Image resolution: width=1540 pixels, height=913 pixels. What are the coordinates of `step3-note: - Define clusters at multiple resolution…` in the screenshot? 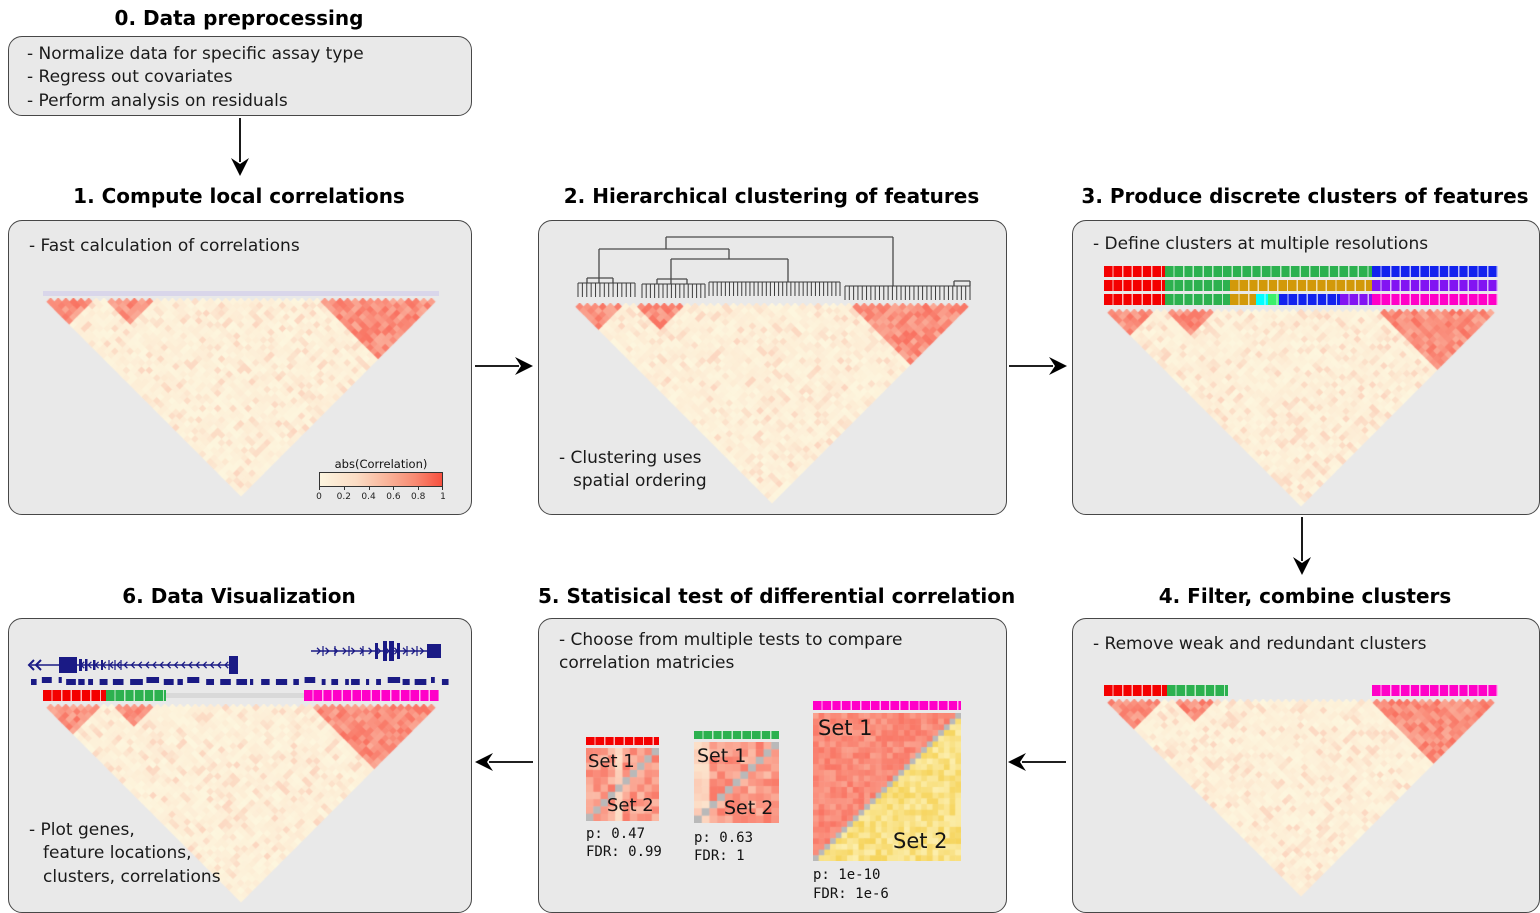 It's located at (1261, 244).